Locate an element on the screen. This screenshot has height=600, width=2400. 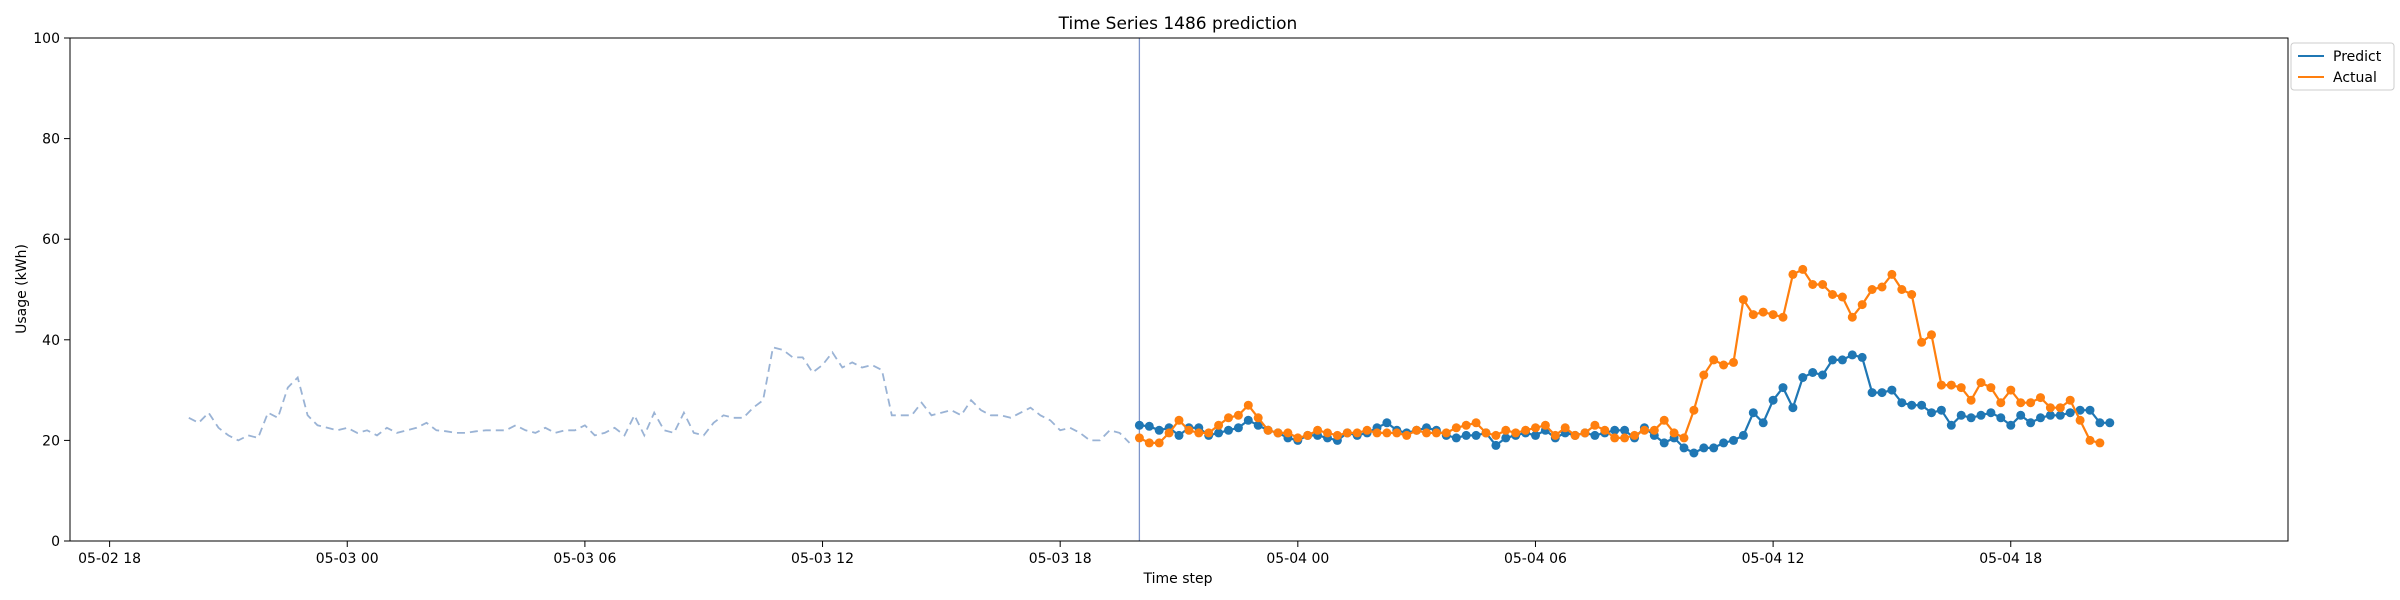
legend-box is located at coordinates (2342, 66).